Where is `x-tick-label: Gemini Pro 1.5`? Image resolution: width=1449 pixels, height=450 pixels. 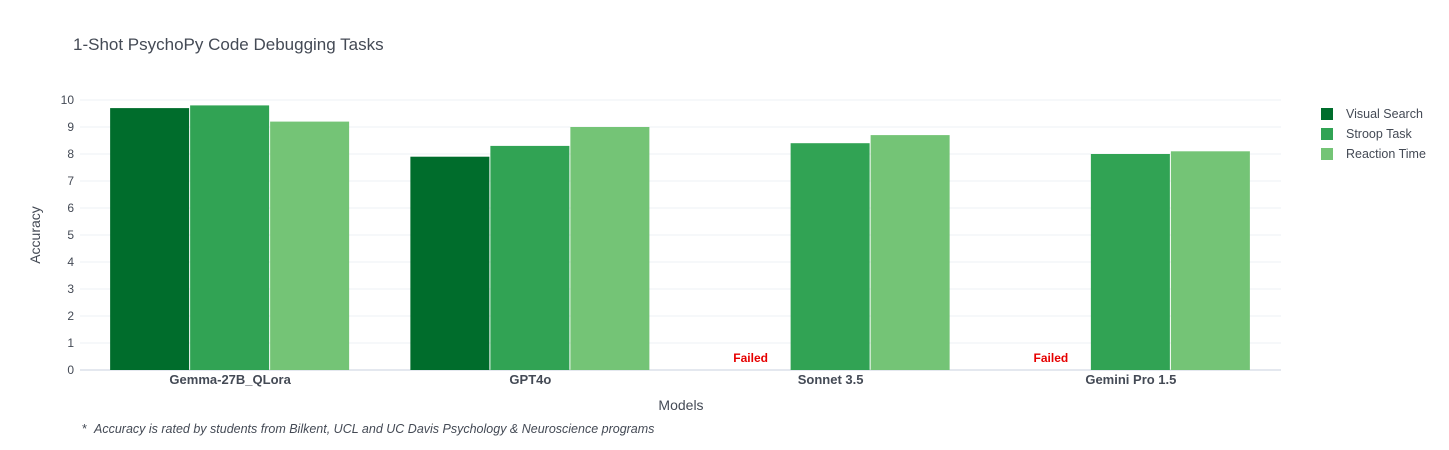 x-tick-label: Gemini Pro 1.5 is located at coordinates (1130, 379).